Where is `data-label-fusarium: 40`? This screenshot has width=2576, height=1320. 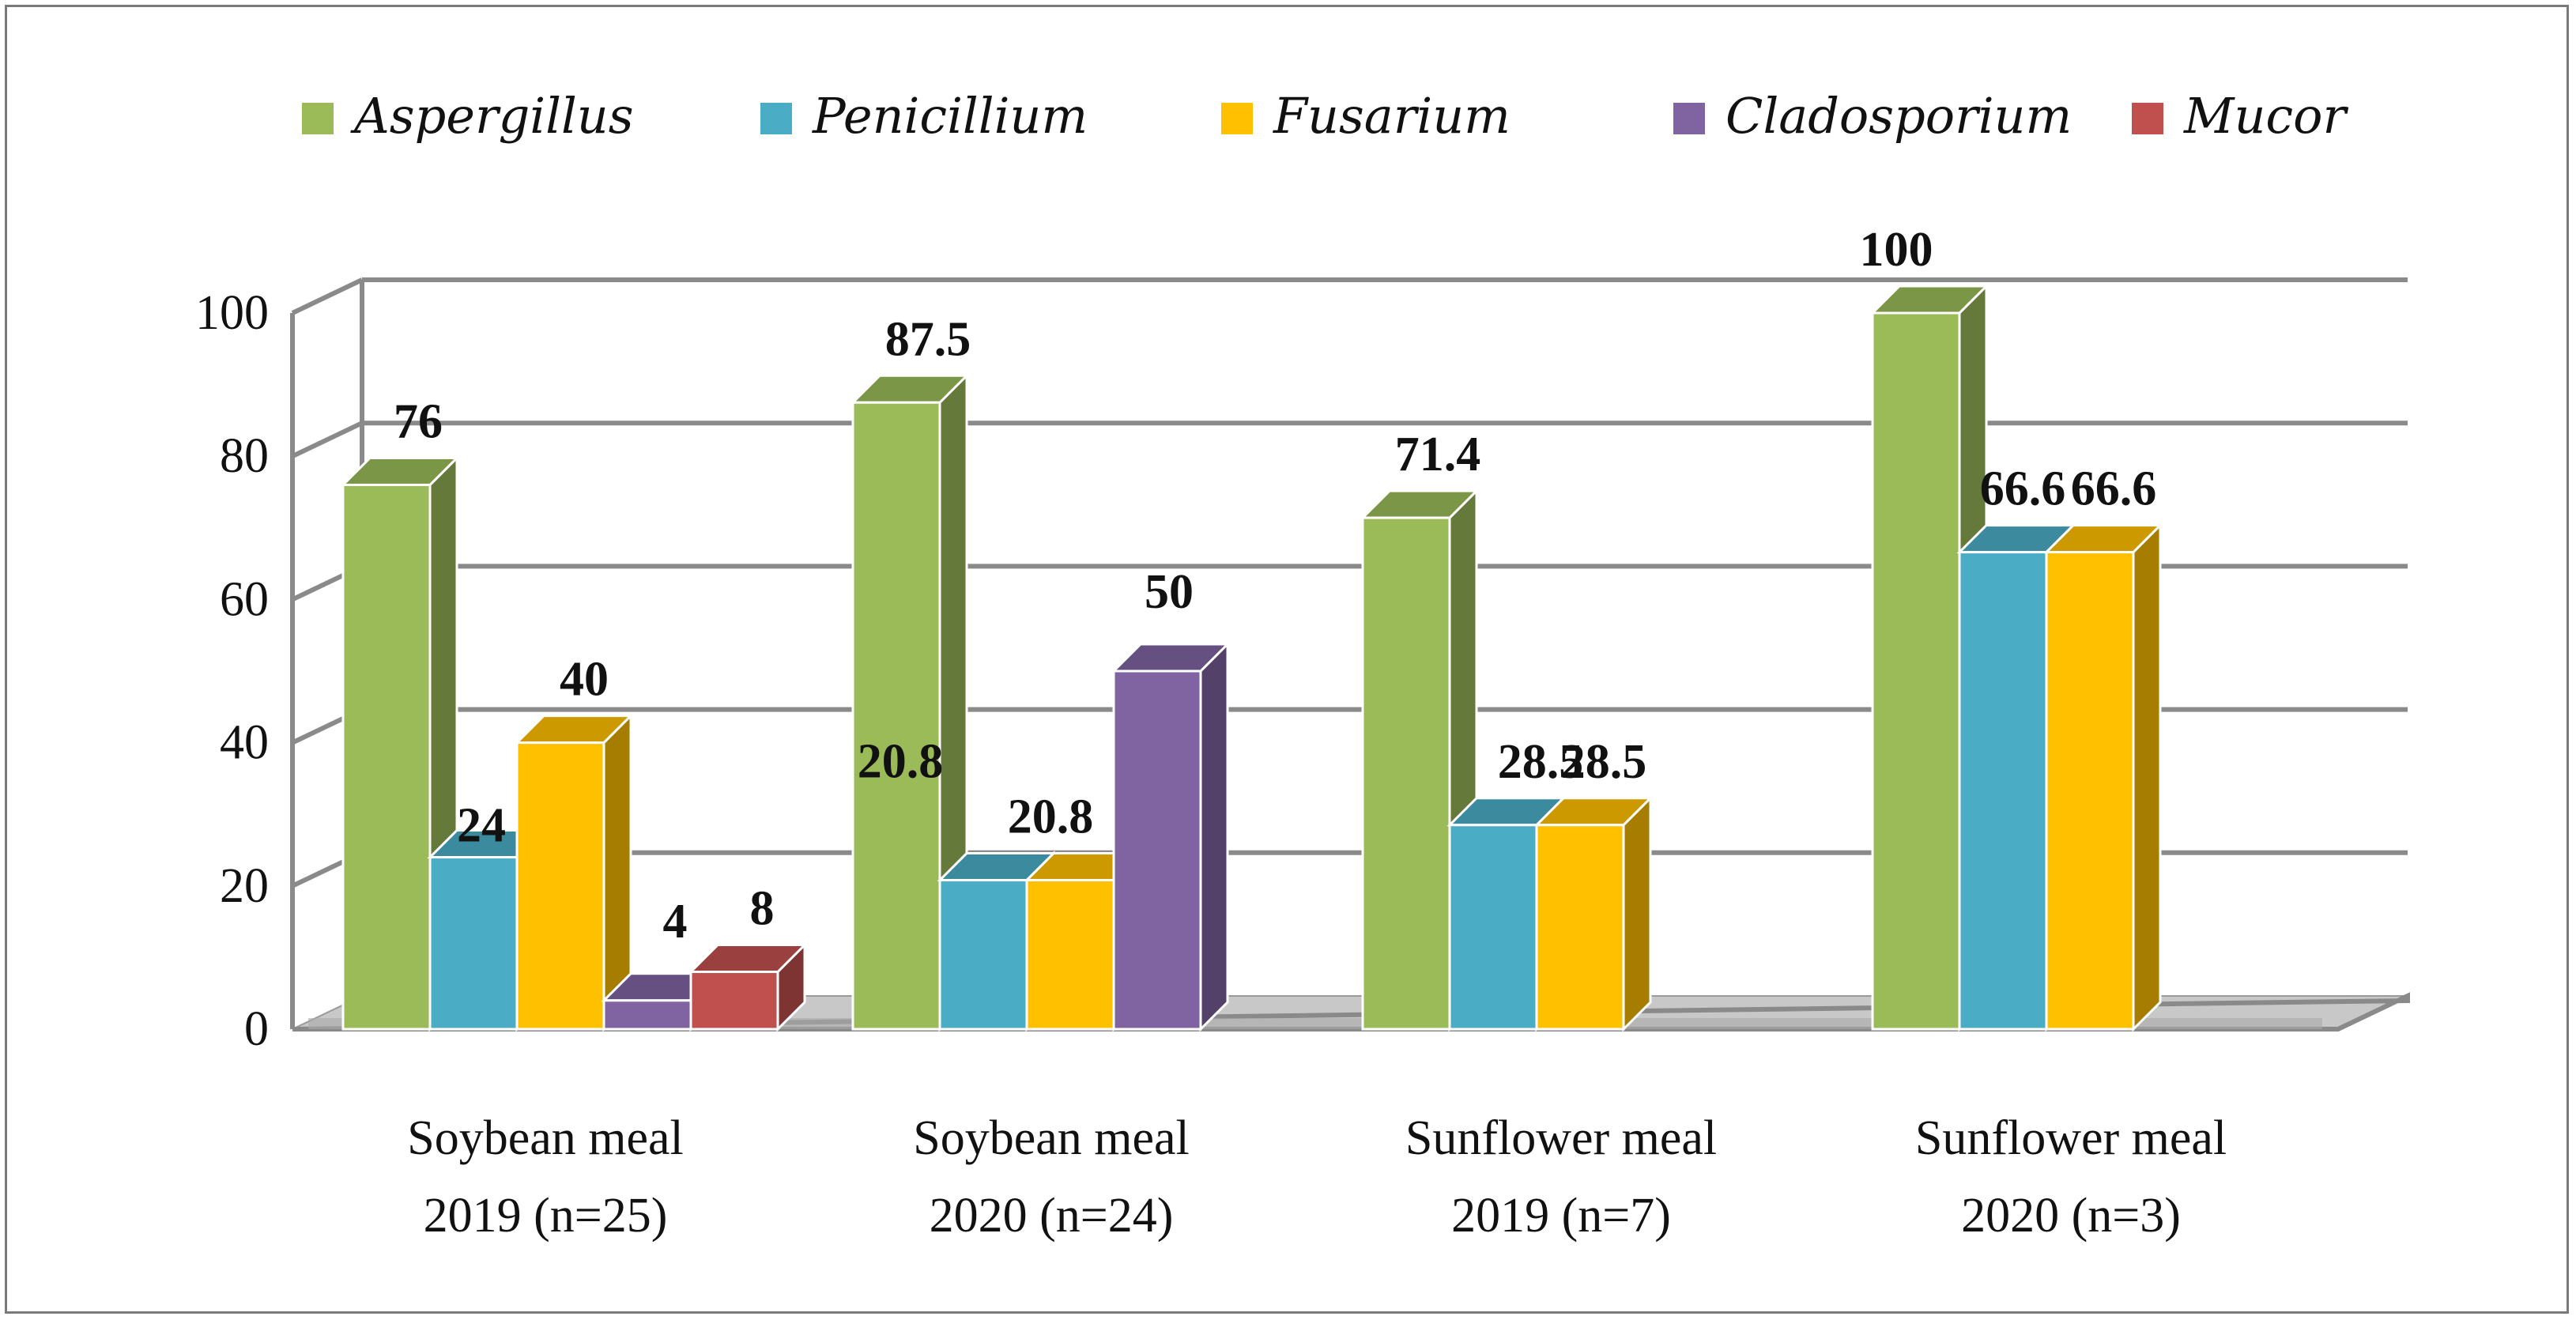 data-label-fusarium: 40 is located at coordinates (584, 680).